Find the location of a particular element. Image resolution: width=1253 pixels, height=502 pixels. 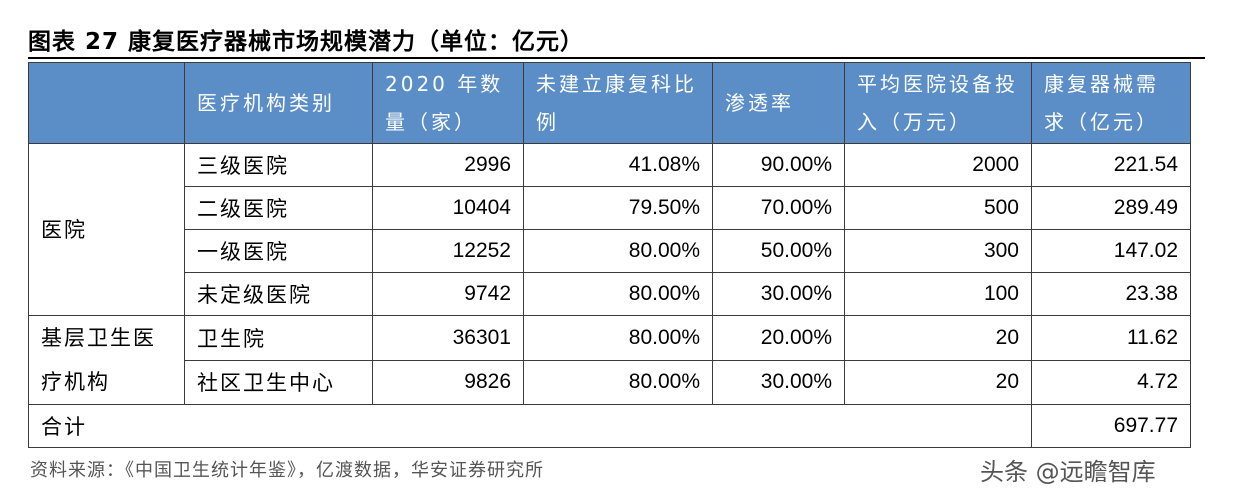

row-ratio: 79.50% is located at coordinates (618, 208).